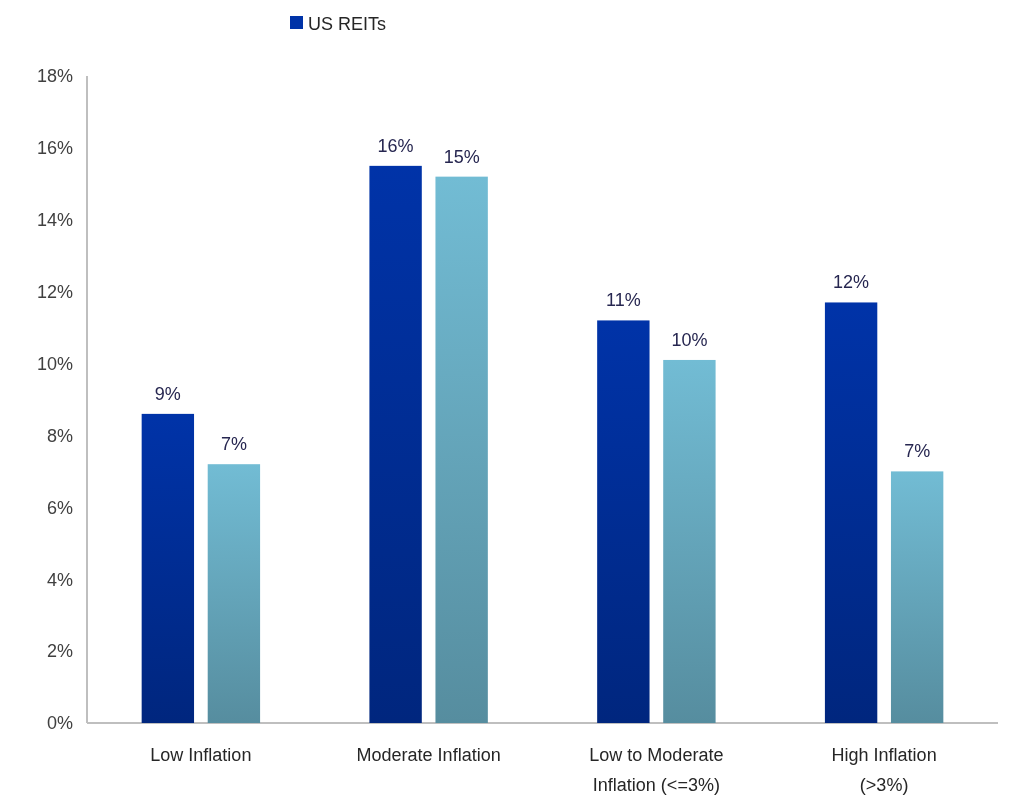 This screenshot has height=797, width=1017. I want to click on x-tick-label: Low Inflation, so click(201, 755).